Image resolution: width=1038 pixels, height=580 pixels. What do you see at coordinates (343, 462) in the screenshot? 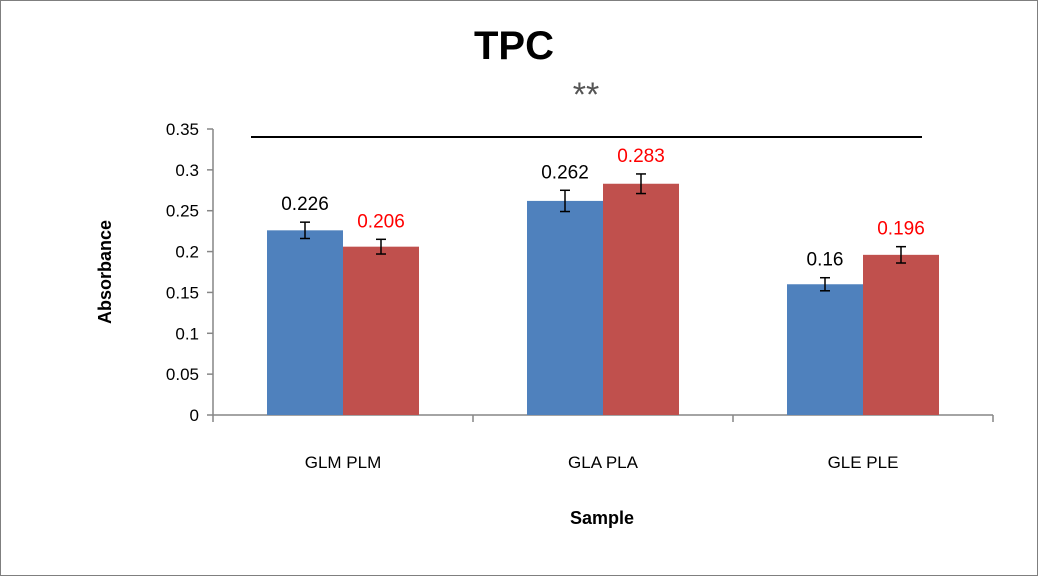
I see `x-tick-label: GLM PLM` at bounding box center [343, 462].